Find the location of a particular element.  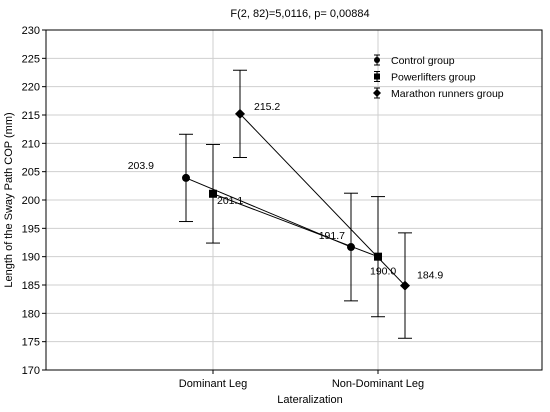

y-tick-label: 185 is located at coordinates (31, 286).